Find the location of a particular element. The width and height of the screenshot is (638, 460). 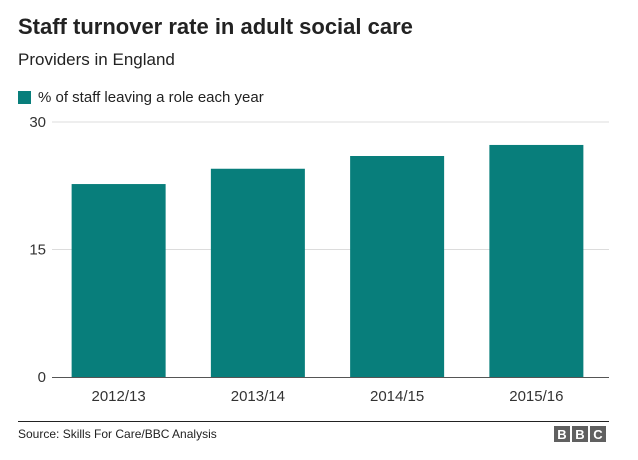

bar-2013/14 is located at coordinates (257, 272).